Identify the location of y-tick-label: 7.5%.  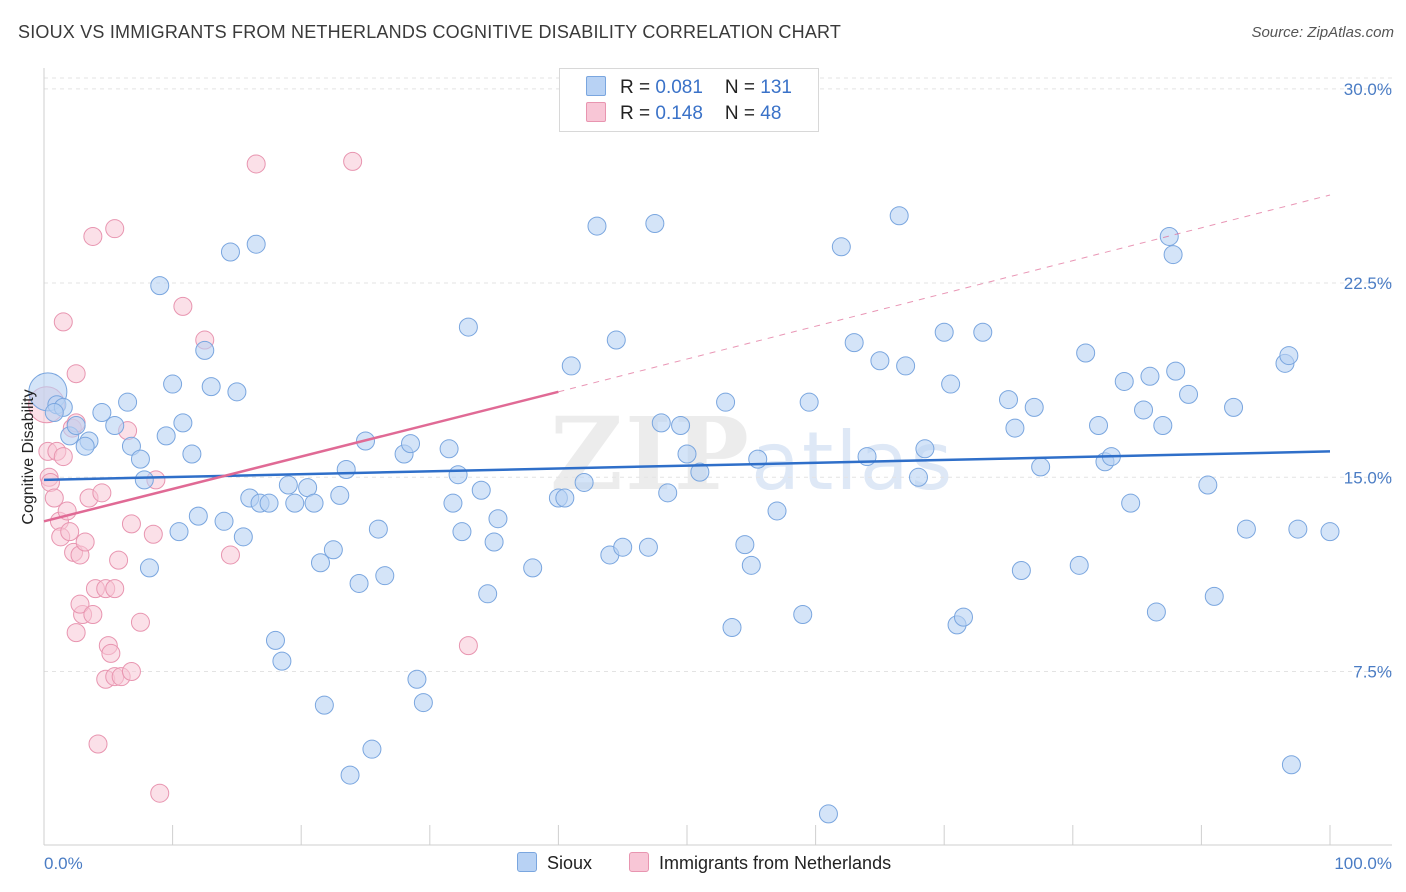
(1372, 671).